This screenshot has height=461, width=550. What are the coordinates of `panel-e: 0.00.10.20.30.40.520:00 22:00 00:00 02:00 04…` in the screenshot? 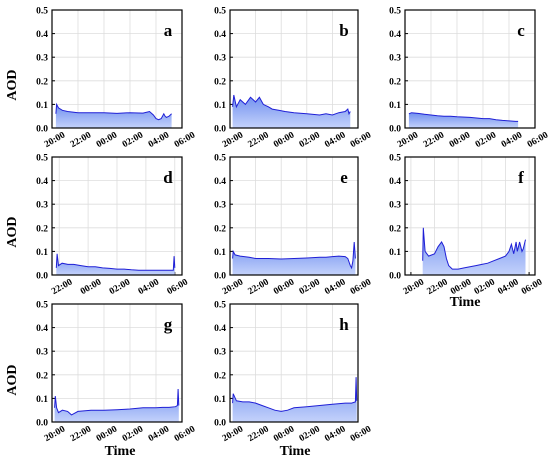 It's located at (293, 226).